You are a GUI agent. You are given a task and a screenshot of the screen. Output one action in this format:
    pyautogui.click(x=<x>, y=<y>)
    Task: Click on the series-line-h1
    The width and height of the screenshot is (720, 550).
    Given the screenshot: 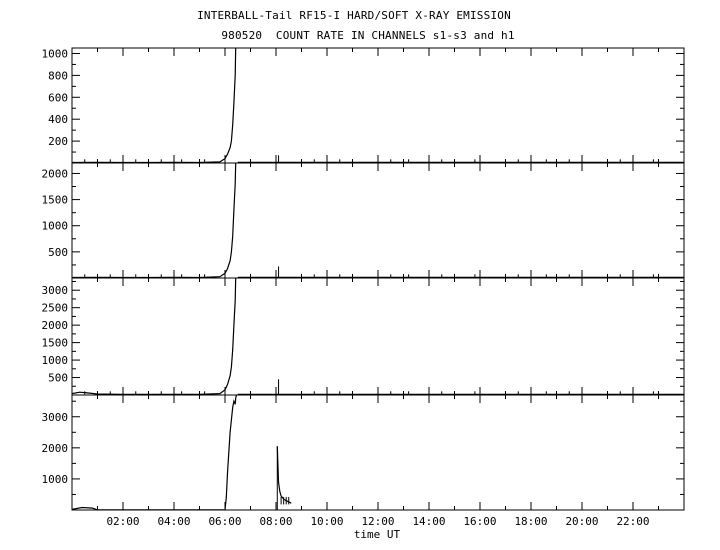 What is the action you would take?
    pyautogui.click(x=154, y=452)
    